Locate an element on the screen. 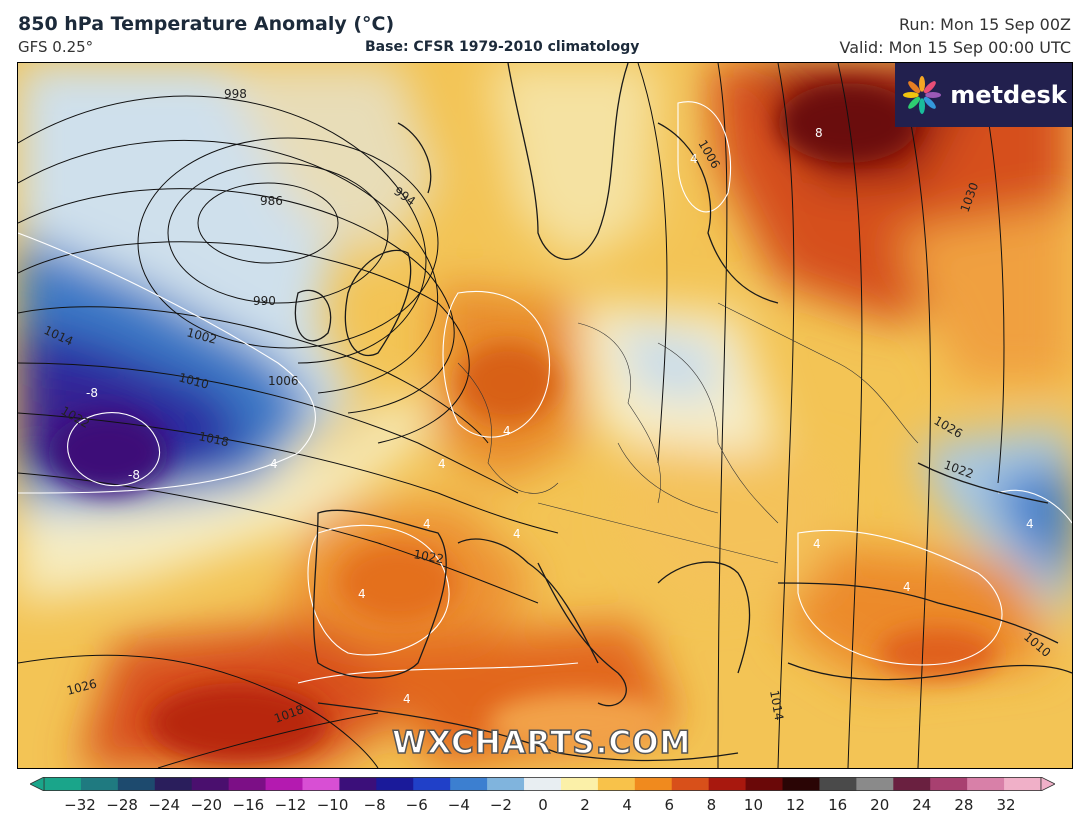 The image size is (1088, 833). model-name: GFS 0.25° is located at coordinates (56, 47).